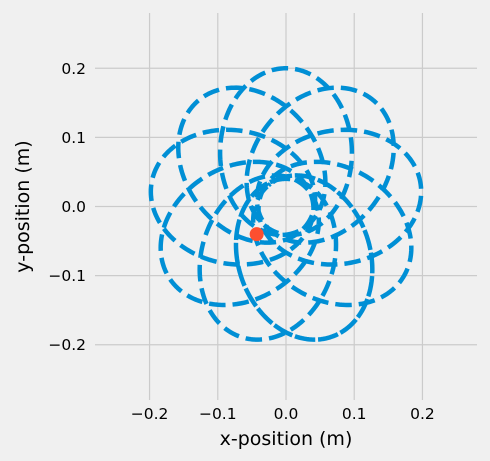 The width and height of the screenshot is (490, 461). Describe the element at coordinates (422, 414) in the screenshot. I see `x-tick-label: 0.2` at that location.